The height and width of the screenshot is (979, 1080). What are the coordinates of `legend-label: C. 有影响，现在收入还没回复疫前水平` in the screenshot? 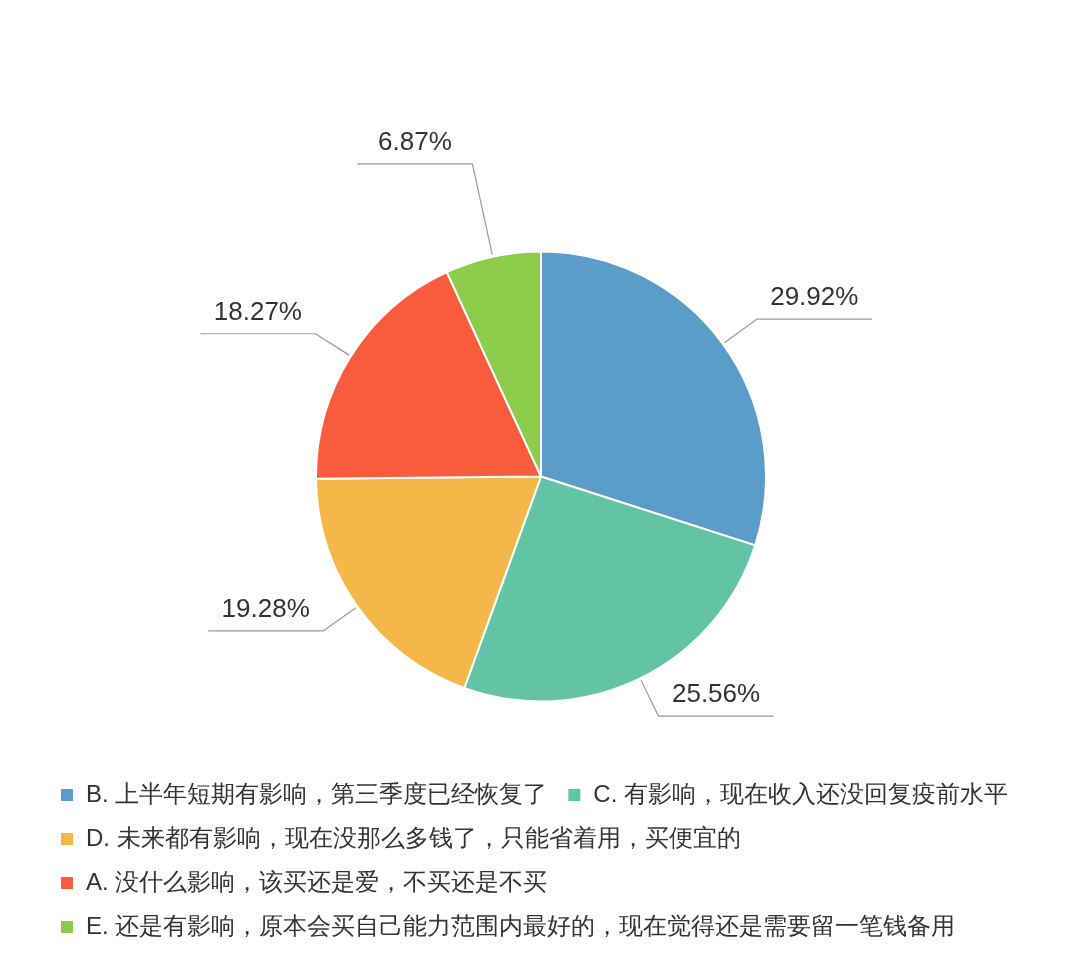 It's located at (801, 793).